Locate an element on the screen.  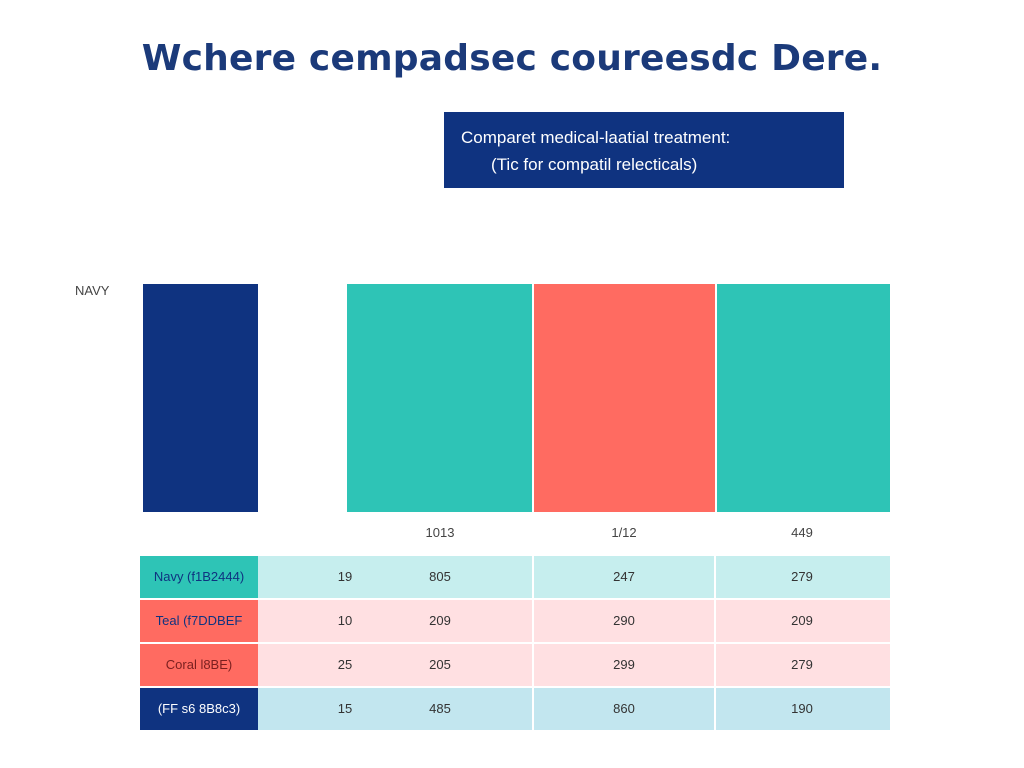
table-value: 190 is located at coordinates (802, 708).